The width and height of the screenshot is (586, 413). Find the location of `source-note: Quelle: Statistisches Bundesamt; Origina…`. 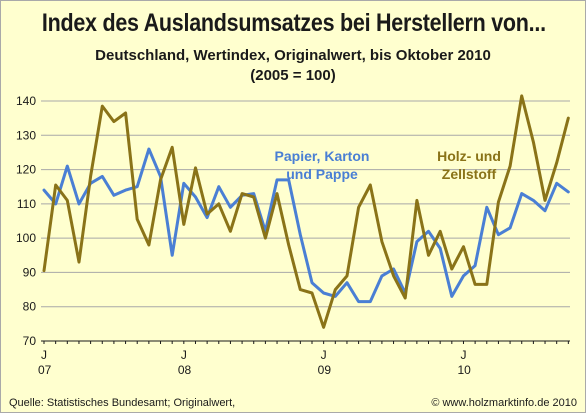

source-note: Quelle: Statistisches Bundesamt; Origina… is located at coordinates (122, 403).